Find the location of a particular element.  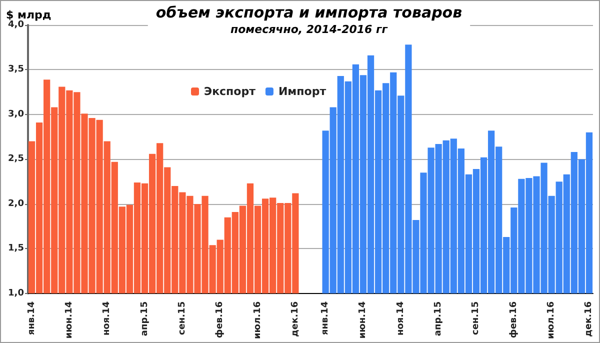

y-tick-label: 2,0 is located at coordinates (16, 203).